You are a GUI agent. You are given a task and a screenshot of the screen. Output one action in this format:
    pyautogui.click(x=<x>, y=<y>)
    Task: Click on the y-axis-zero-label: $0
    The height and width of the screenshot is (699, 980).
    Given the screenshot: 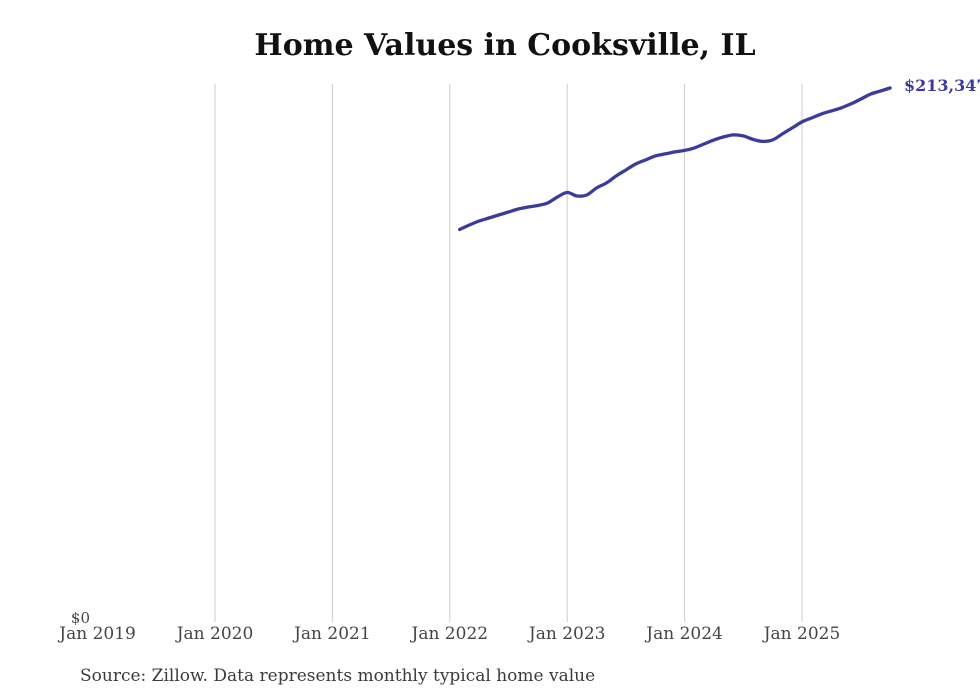 What is the action you would take?
    pyautogui.click(x=80, y=618)
    